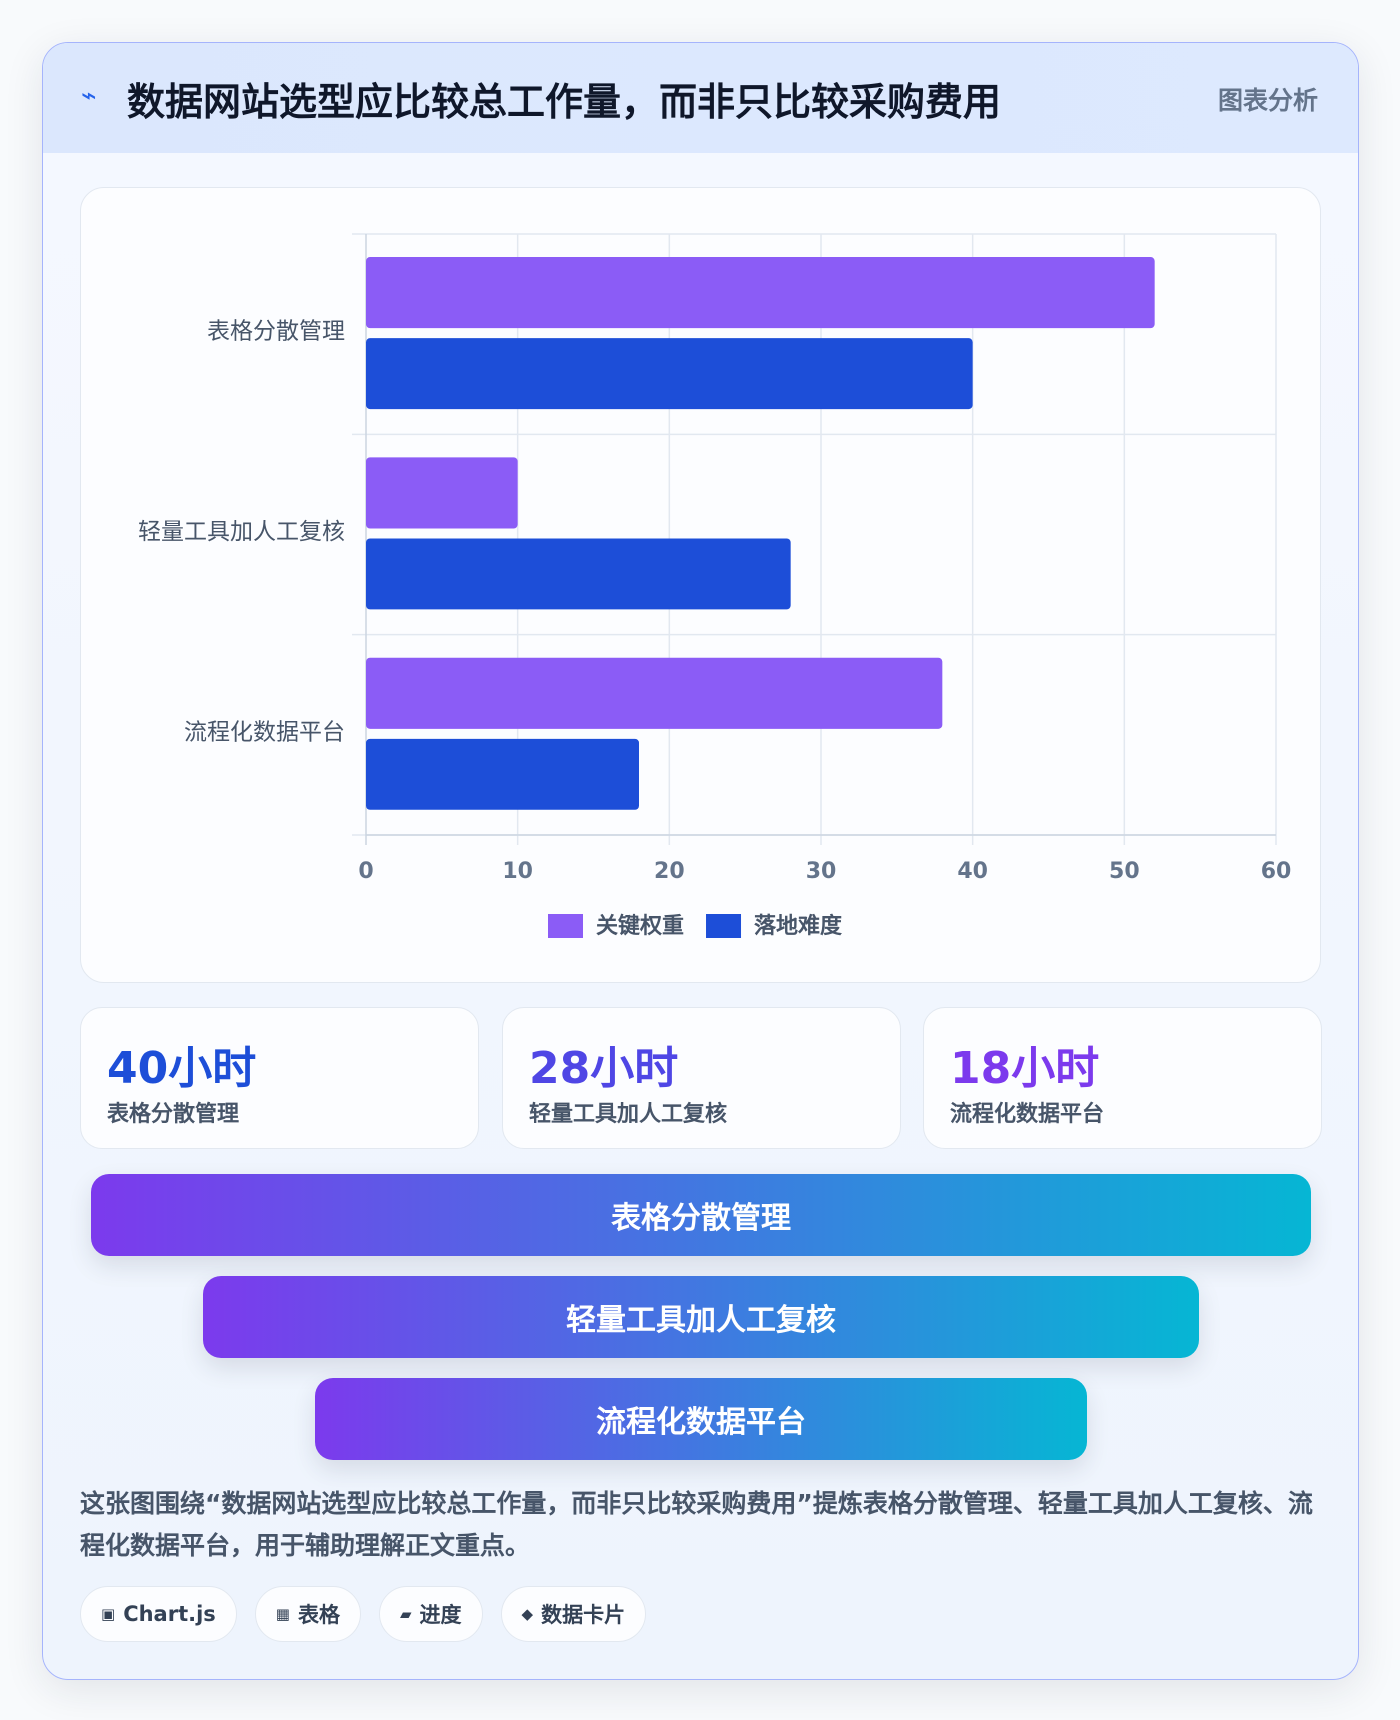 The width and height of the screenshot is (1400, 1720). I want to click on tag-label: 进度, so click(440, 1615).